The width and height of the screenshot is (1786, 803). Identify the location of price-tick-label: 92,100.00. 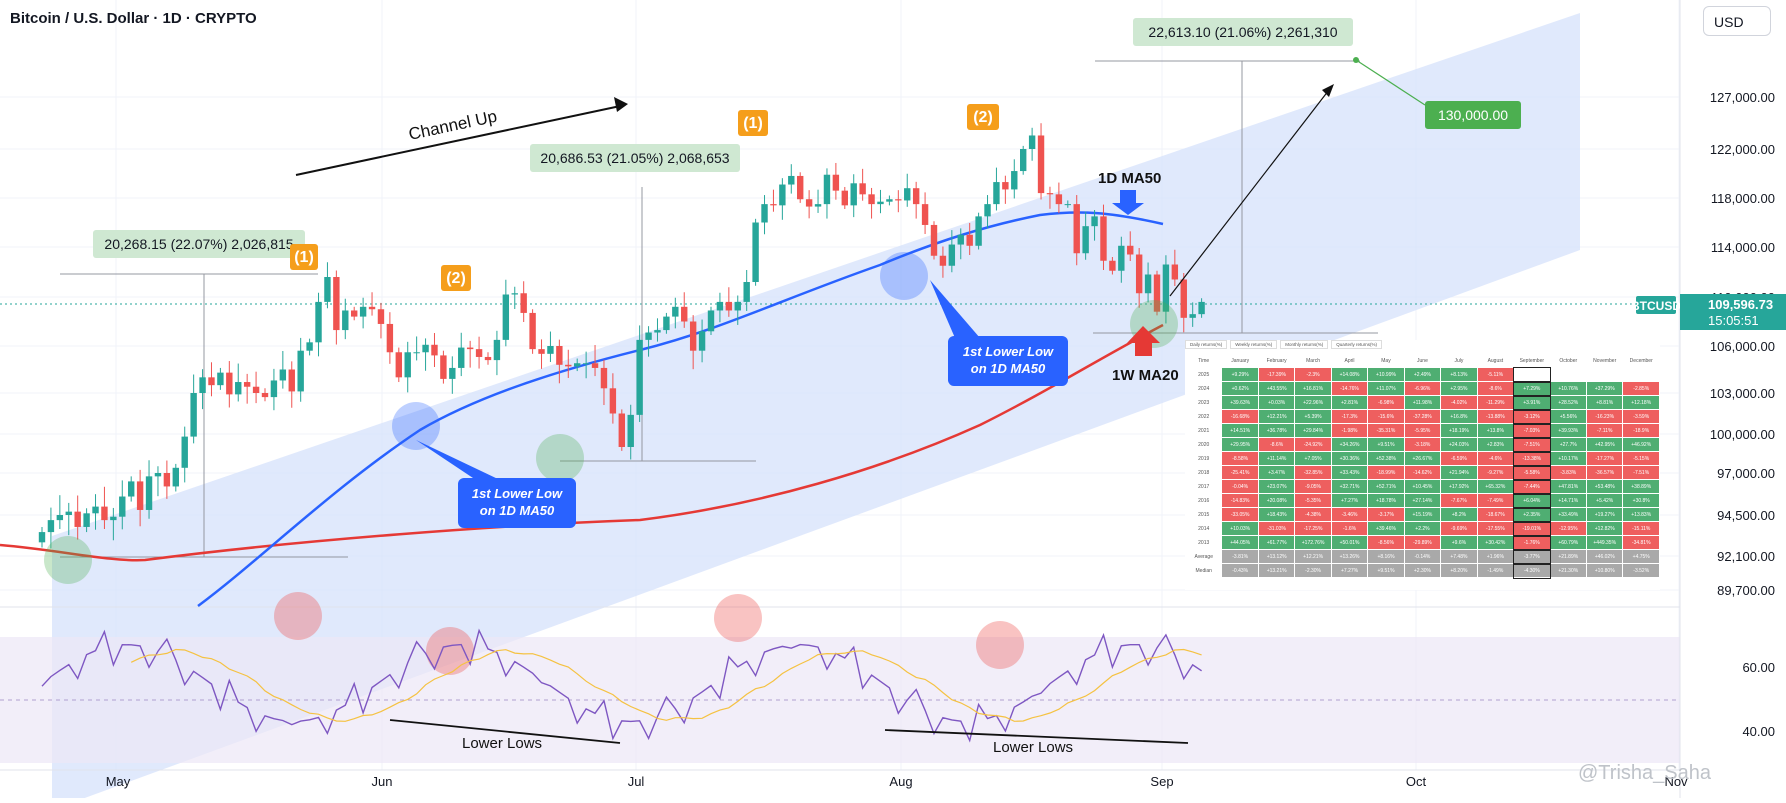
(1746, 556).